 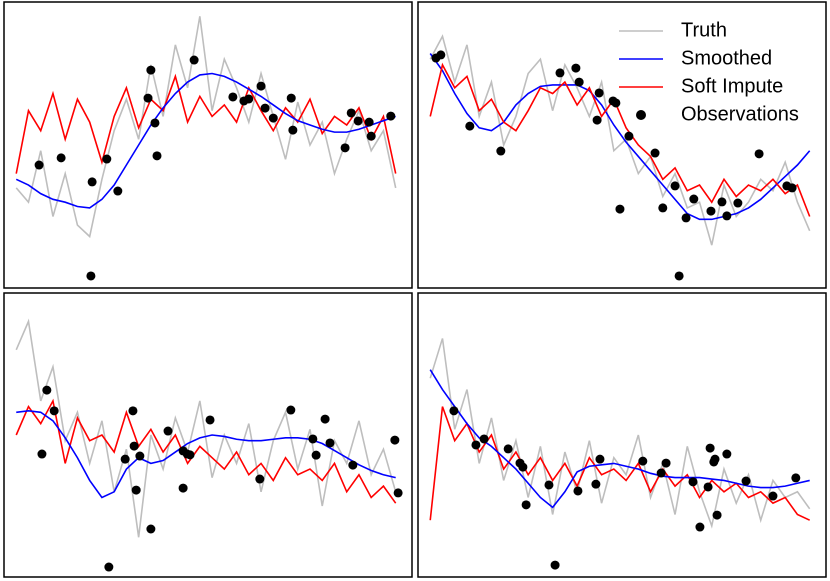 I want to click on legend-label: Smoothed, so click(x=726, y=58).